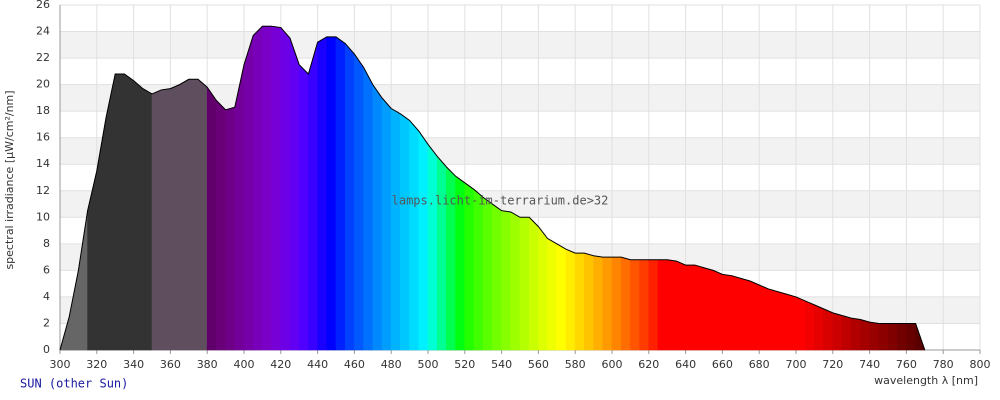 Image resolution: width=1000 pixels, height=400 pixels. What do you see at coordinates (43, 31) in the screenshot?
I see `y-tick-label: 24` at bounding box center [43, 31].